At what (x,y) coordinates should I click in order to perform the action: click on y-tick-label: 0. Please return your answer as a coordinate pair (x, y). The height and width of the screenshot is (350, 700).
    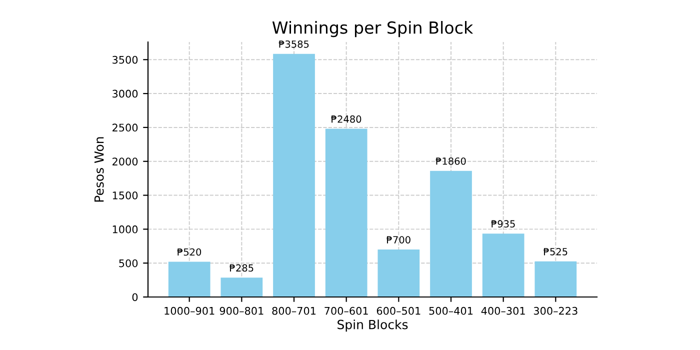
    Looking at the image, I should click on (135, 297).